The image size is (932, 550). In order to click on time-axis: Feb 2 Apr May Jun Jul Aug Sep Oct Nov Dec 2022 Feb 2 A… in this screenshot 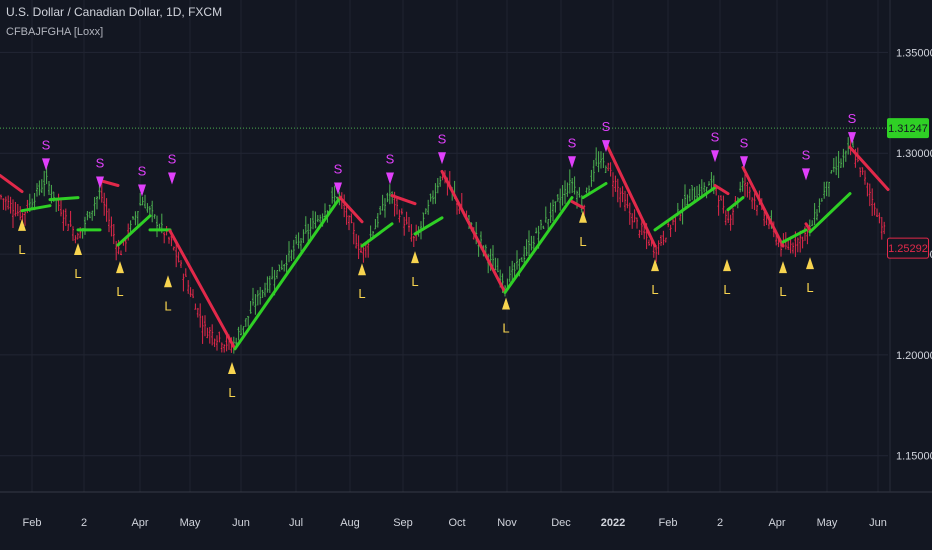, I will do `click(455, 523)`.